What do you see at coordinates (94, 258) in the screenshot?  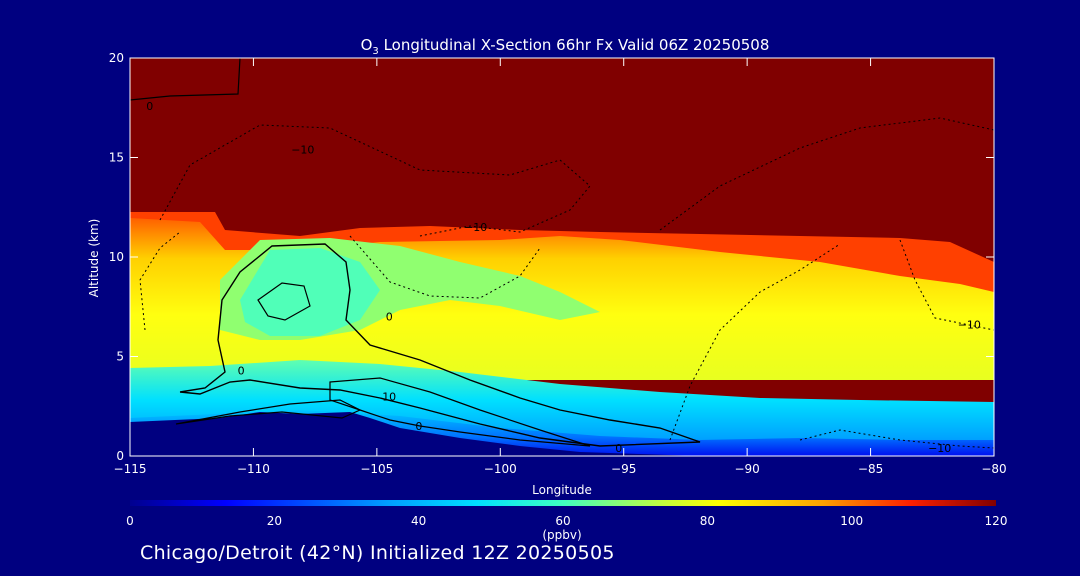 I see `y-axis-label: Altitude (km)` at bounding box center [94, 258].